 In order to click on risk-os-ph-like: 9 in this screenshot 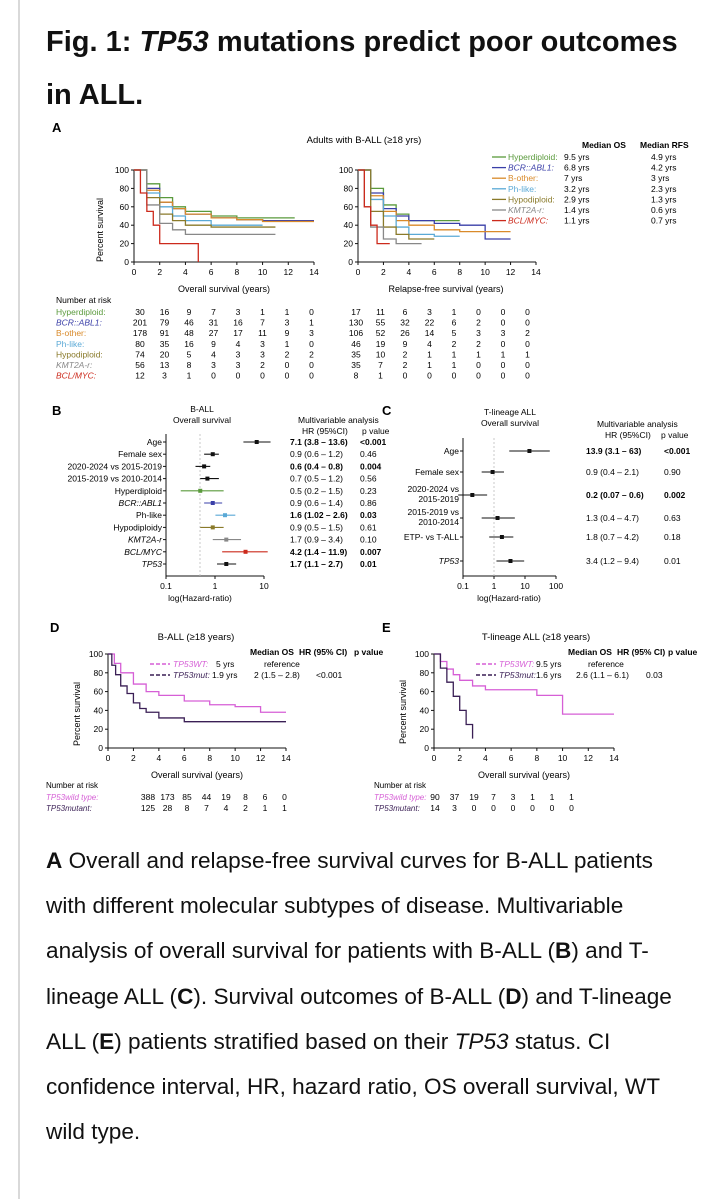, I will do `click(213, 344)`.